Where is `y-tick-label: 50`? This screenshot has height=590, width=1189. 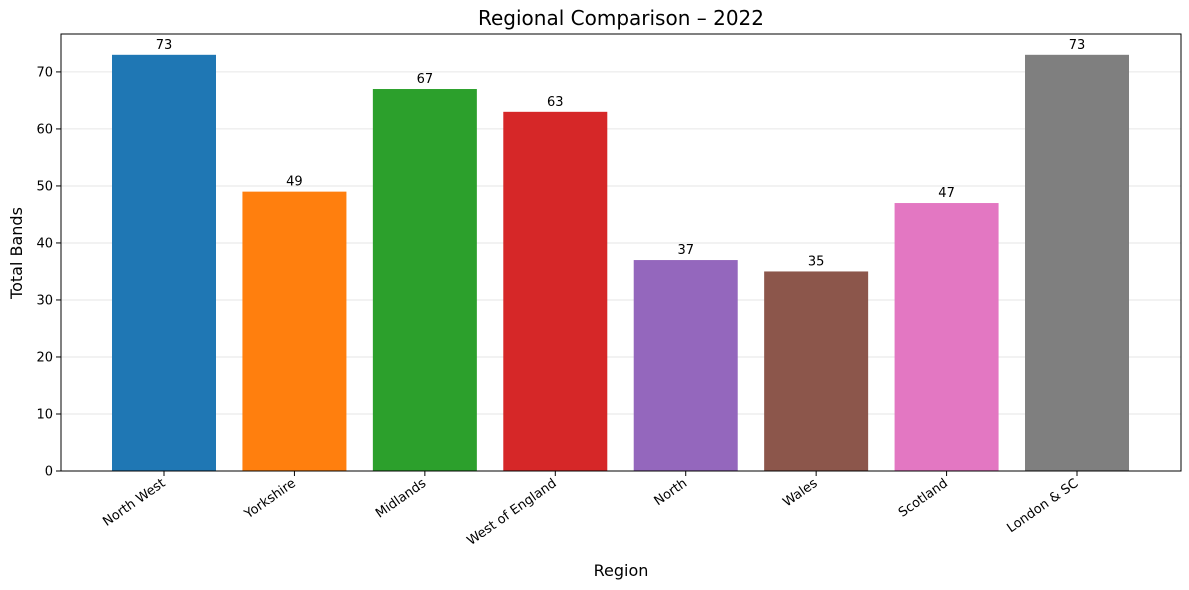
y-tick-label: 50 is located at coordinates (44, 186).